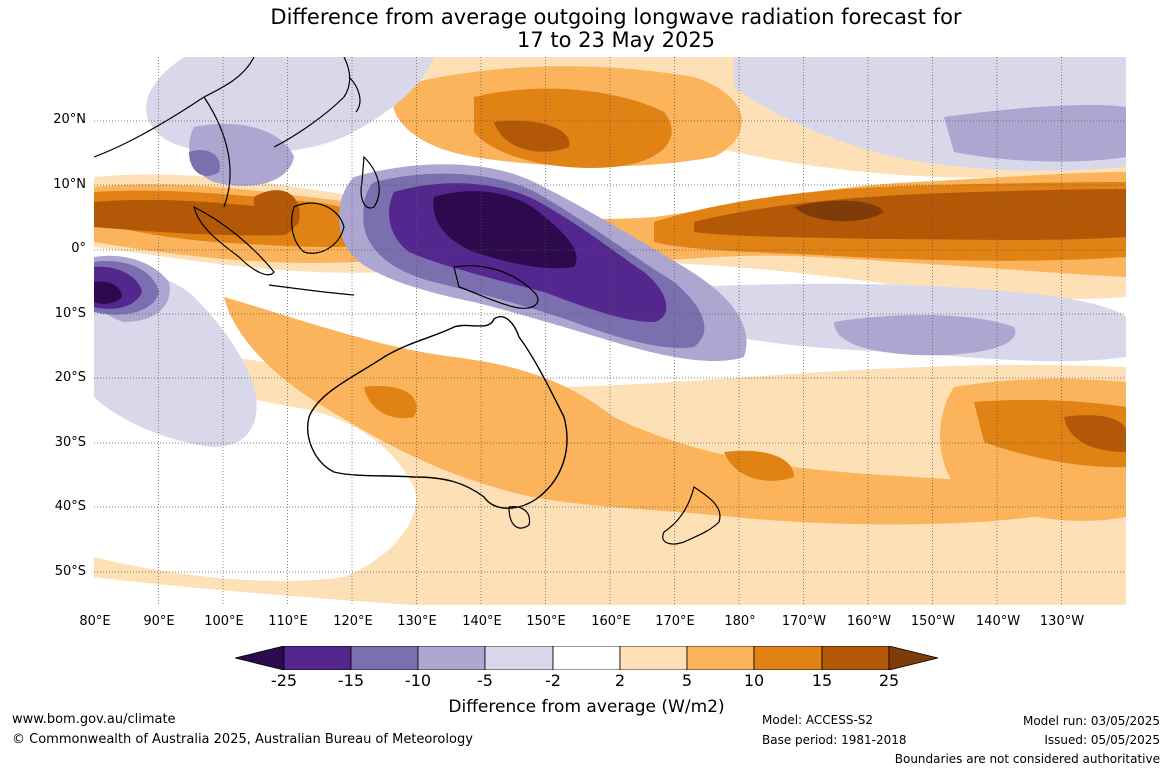 This screenshot has height=770, width=1173. I want to click on colorbar-tick: -5, so click(485, 680).